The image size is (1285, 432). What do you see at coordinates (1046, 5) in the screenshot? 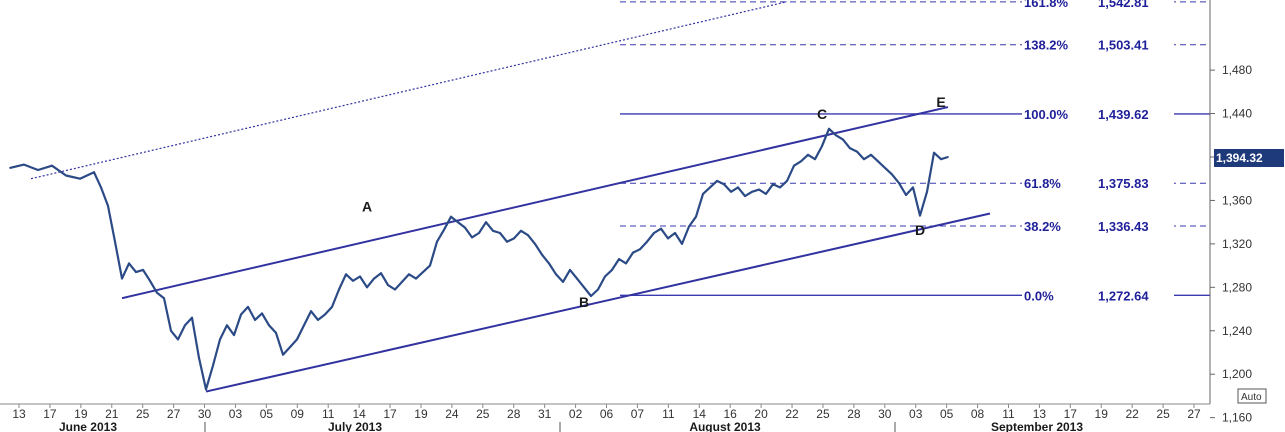
I see `fib-level-percent-0: 161.8%` at bounding box center [1046, 5].